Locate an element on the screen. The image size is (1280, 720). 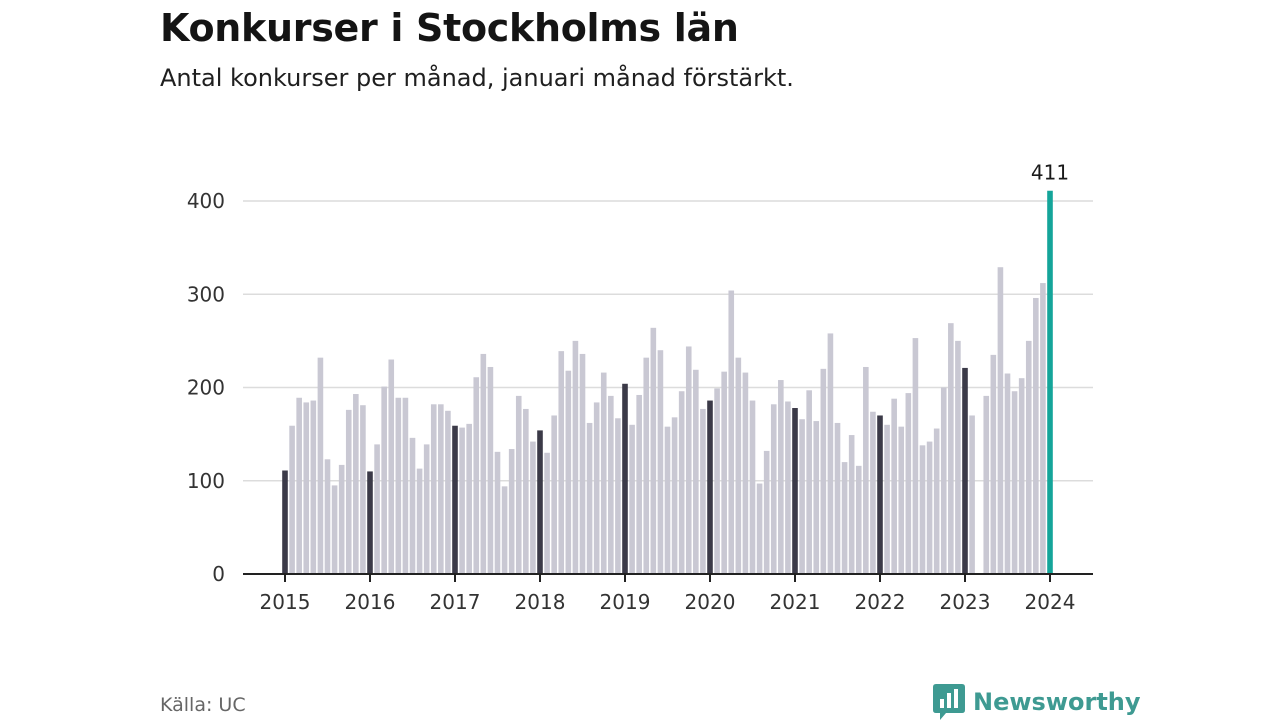
y-tick-label: 0 is located at coordinates (218, 574).